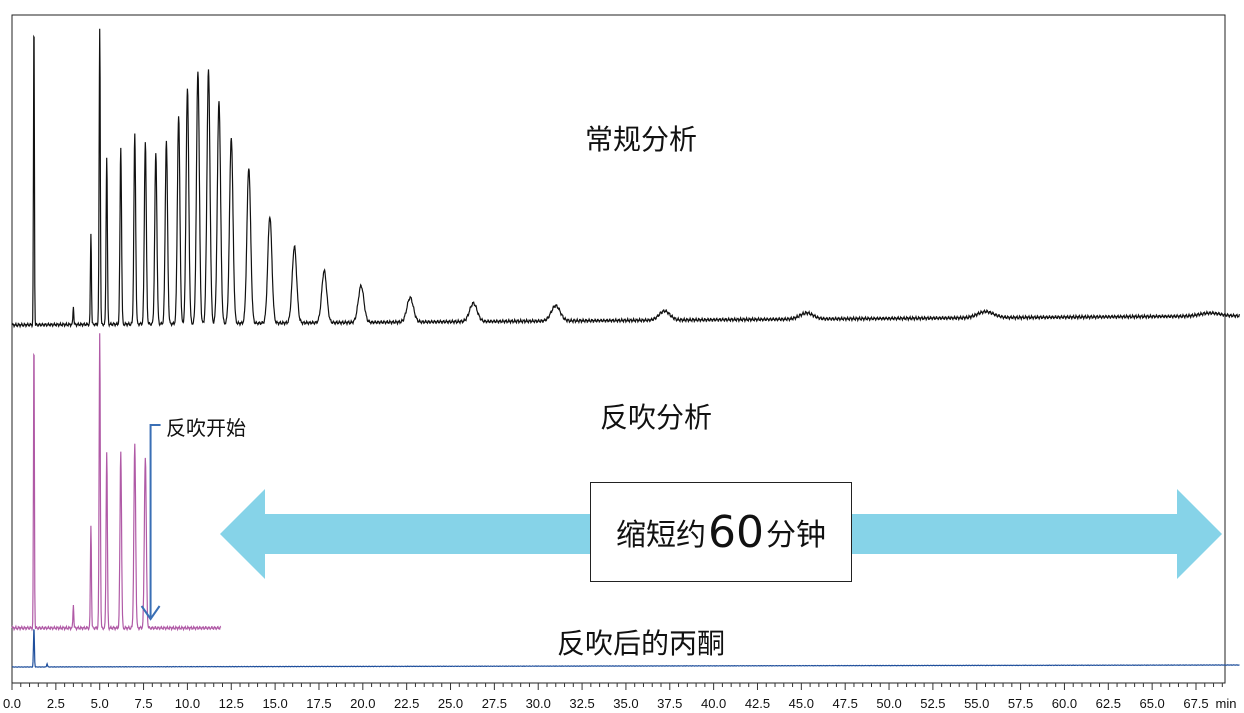 The image size is (1244, 713). I want to click on x-tick-label: 35.0, so click(625, 703).